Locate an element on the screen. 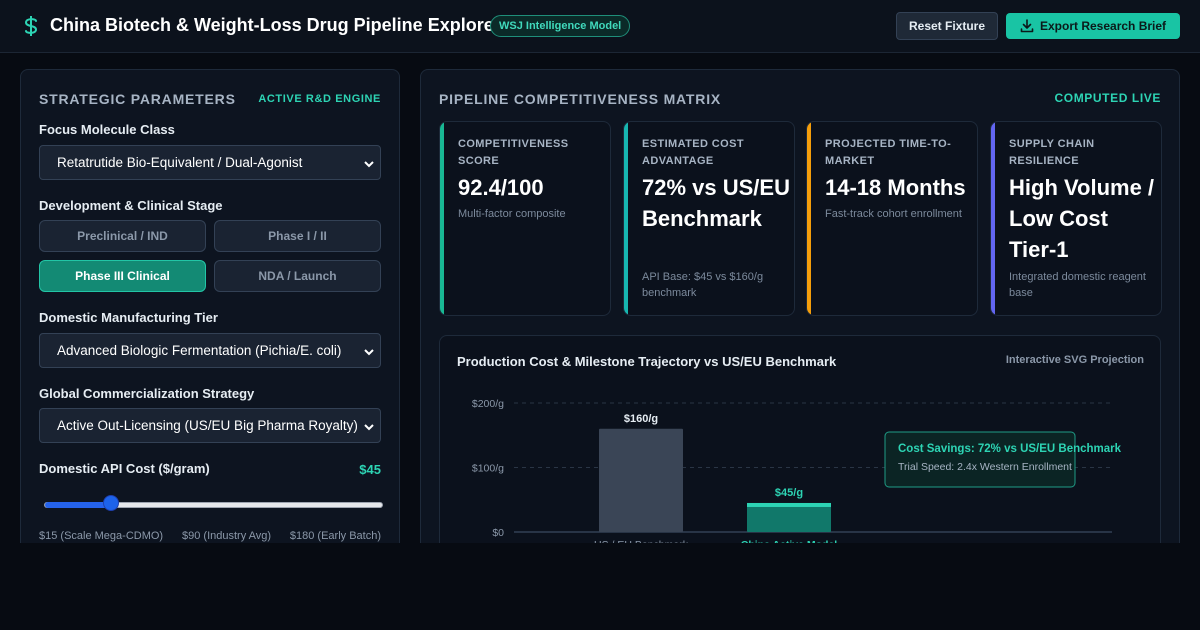  y-tick-label: $0 is located at coordinates (498, 533).